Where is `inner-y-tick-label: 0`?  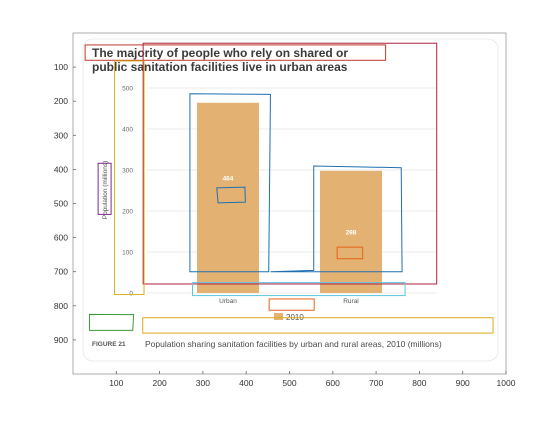 inner-y-tick-label: 0 is located at coordinates (131, 294).